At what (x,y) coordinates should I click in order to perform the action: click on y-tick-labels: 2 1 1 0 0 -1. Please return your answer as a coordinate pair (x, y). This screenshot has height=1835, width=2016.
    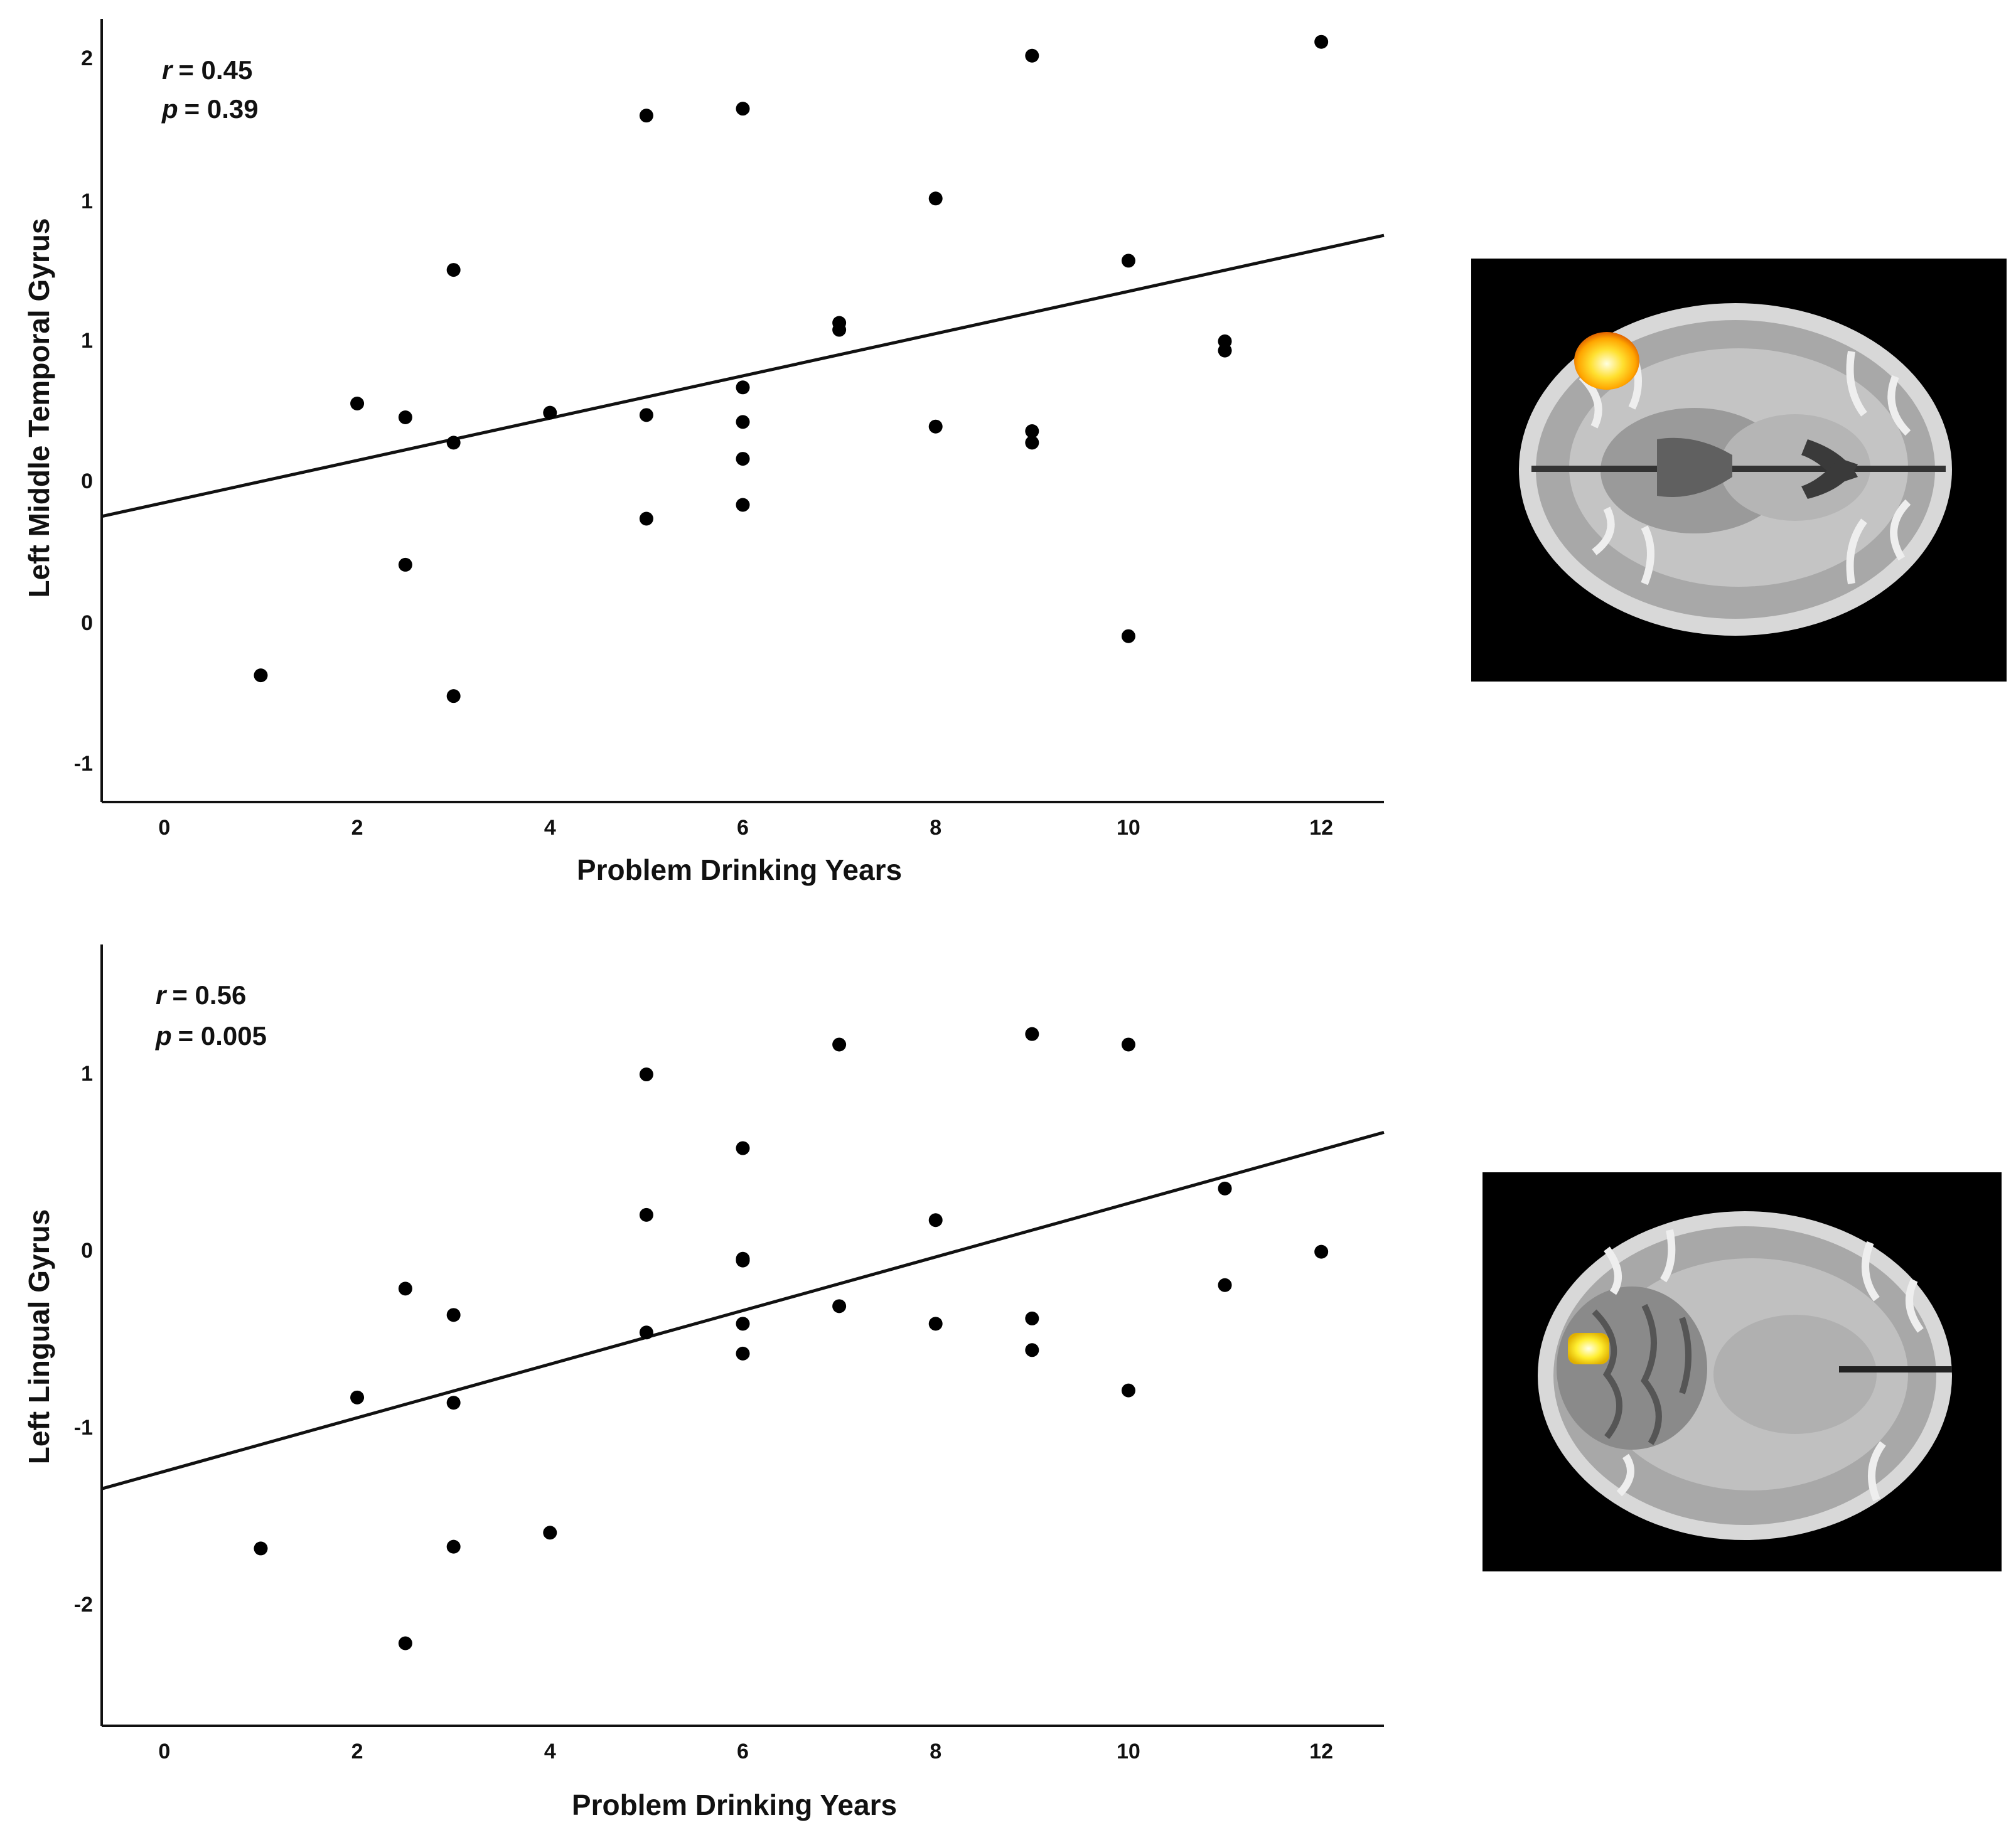
    Looking at the image, I should click on (83, 411).